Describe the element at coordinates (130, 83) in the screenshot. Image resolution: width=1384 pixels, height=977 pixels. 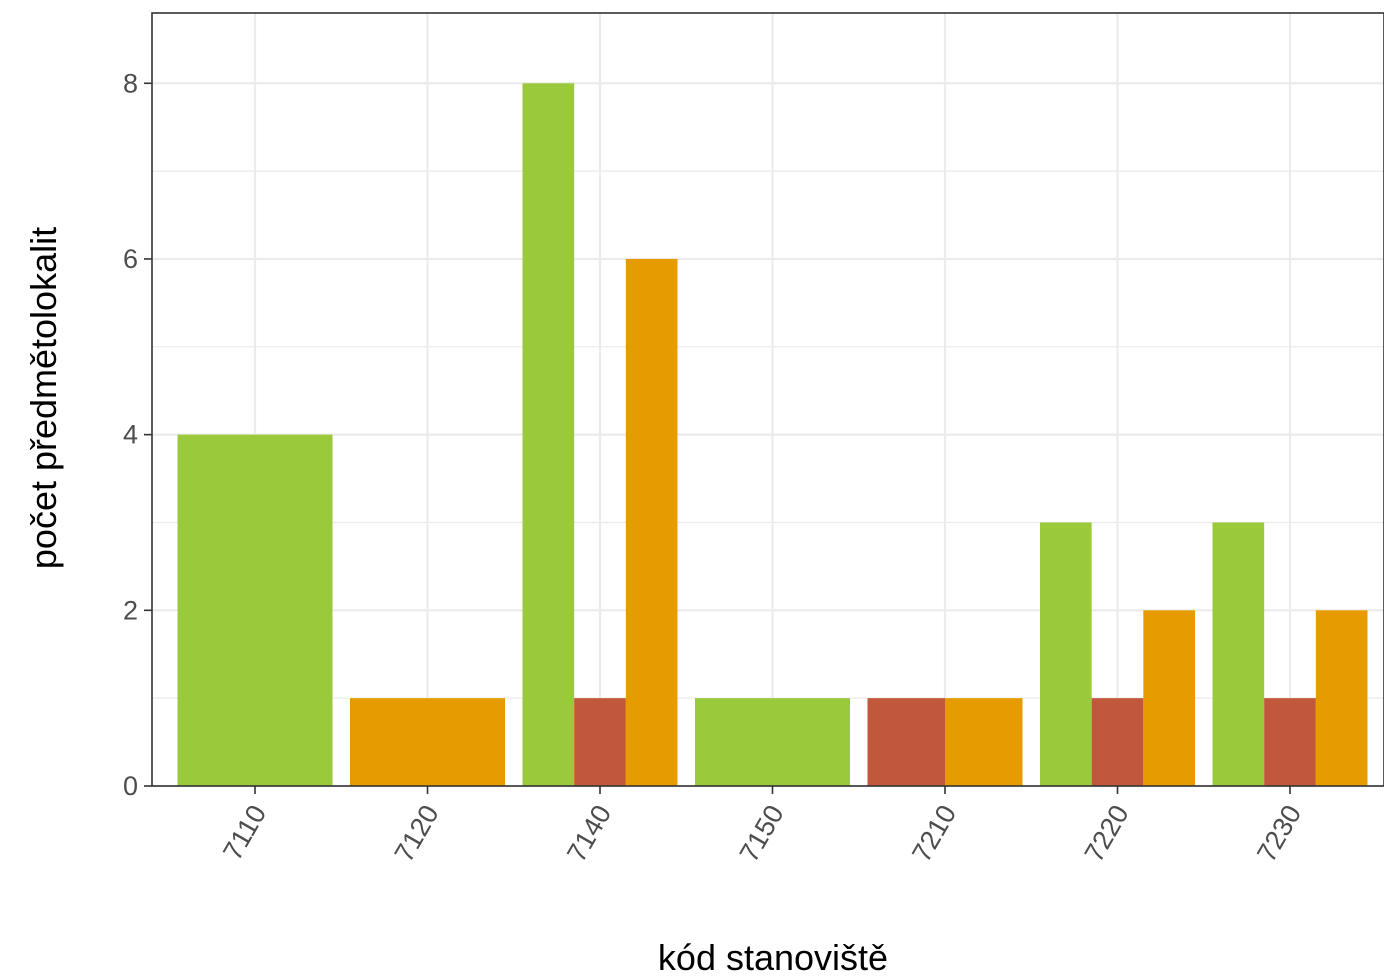
I see `y-tick-label: 8` at that location.